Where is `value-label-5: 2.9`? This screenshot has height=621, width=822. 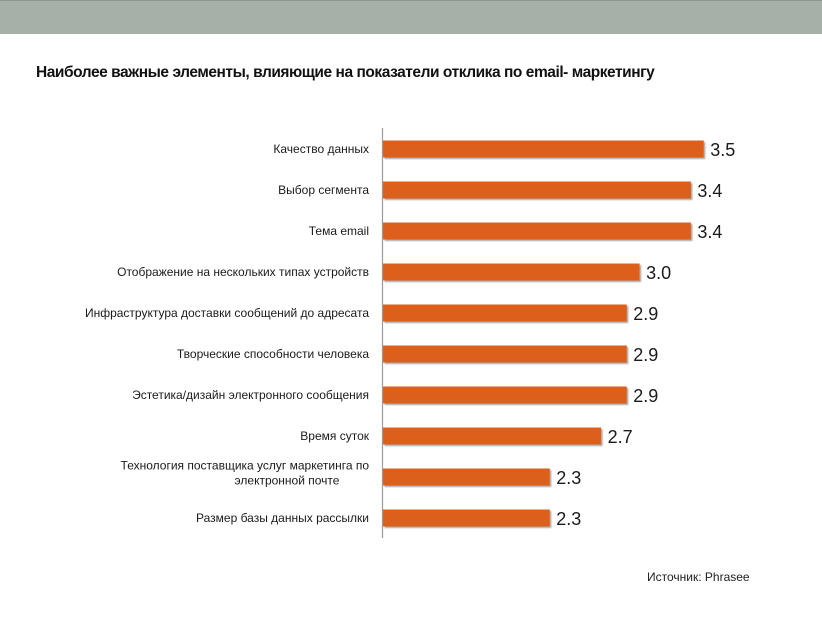
value-label-5: 2.9 is located at coordinates (645, 355).